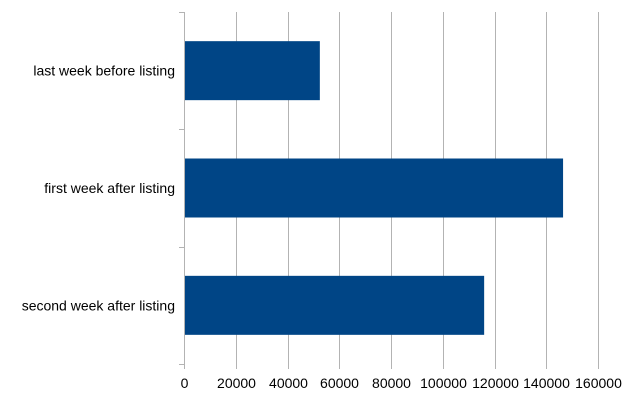 The height and width of the screenshot is (394, 623). Describe the element at coordinates (104, 71) in the screenshot. I see `category-label: last week before listing` at that location.